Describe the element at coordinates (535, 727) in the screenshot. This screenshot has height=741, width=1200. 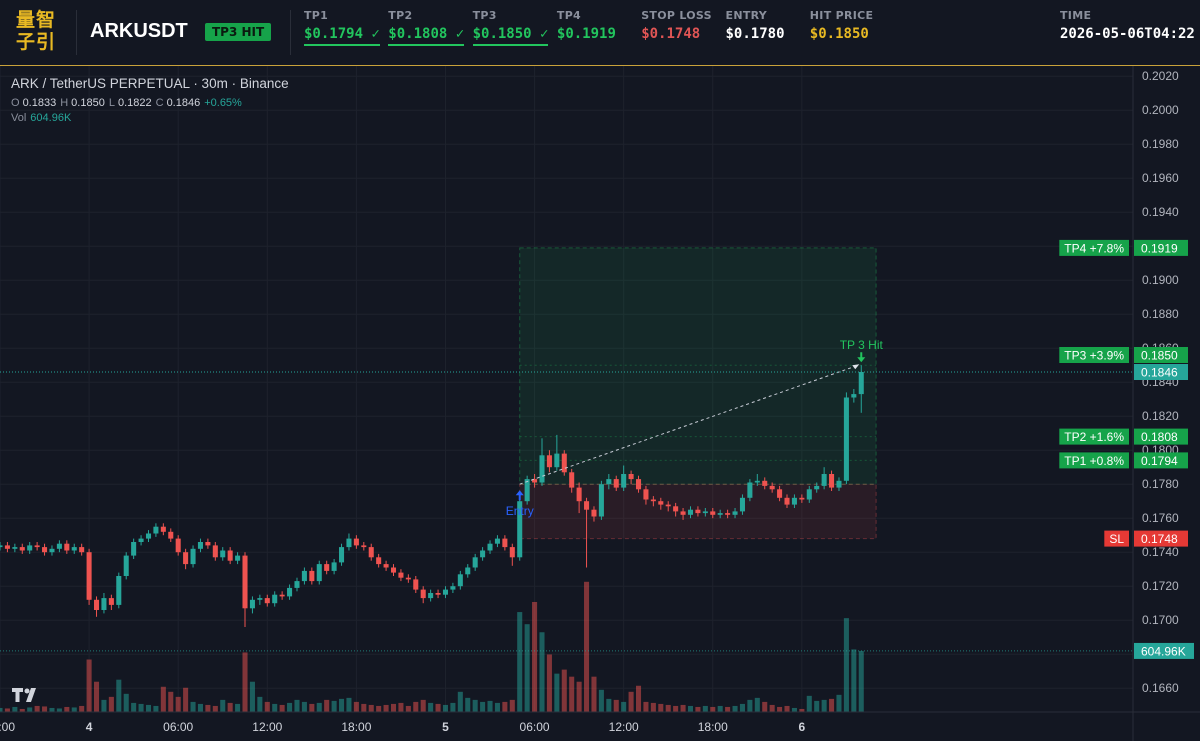
I see `x-tick-label: 06:00` at that location.